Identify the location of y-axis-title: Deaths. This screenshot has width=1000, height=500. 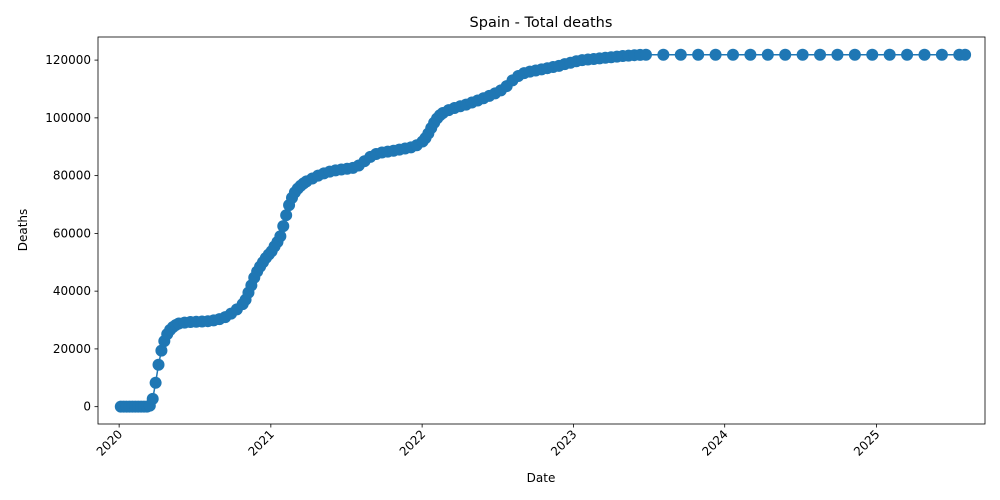
(23, 230).